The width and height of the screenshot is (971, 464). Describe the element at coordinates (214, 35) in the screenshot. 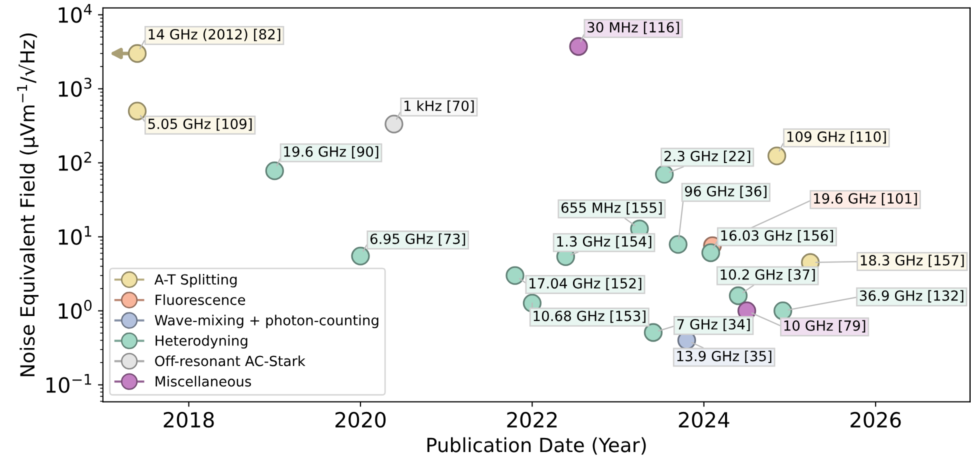

I see `annotation: 14 GHz (2012) [82]` at that location.